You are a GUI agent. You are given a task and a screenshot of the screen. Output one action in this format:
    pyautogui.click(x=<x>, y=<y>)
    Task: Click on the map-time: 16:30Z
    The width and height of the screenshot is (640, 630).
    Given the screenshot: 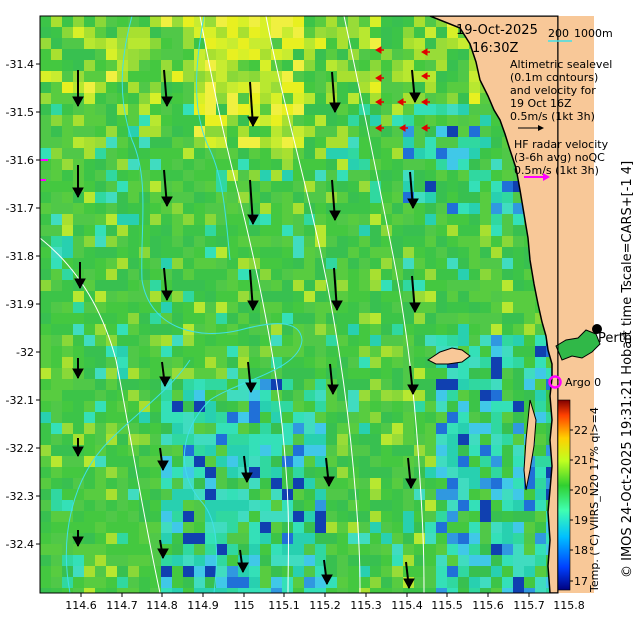 What is the action you would take?
    pyautogui.click(x=495, y=48)
    